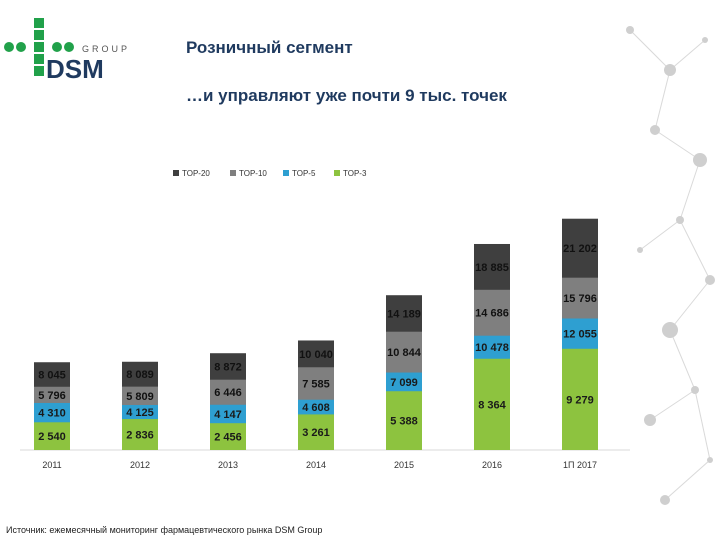  What do you see at coordinates (270, 173) in the screenshot?
I see `chart-legend: TOP-20 TOP-10 TOP-5 TOP-3` at bounding box center [270, 173].